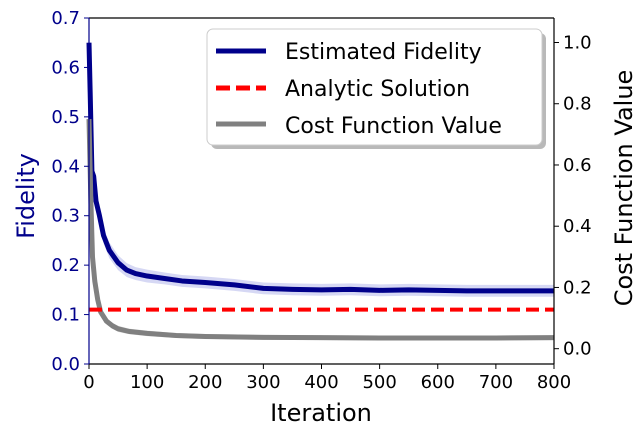 This screenshot has height=438, width=643. Describe the element at coordinates (577, 226) in the screenshot. I see `right-y-tick-label: 0.4` at that location.